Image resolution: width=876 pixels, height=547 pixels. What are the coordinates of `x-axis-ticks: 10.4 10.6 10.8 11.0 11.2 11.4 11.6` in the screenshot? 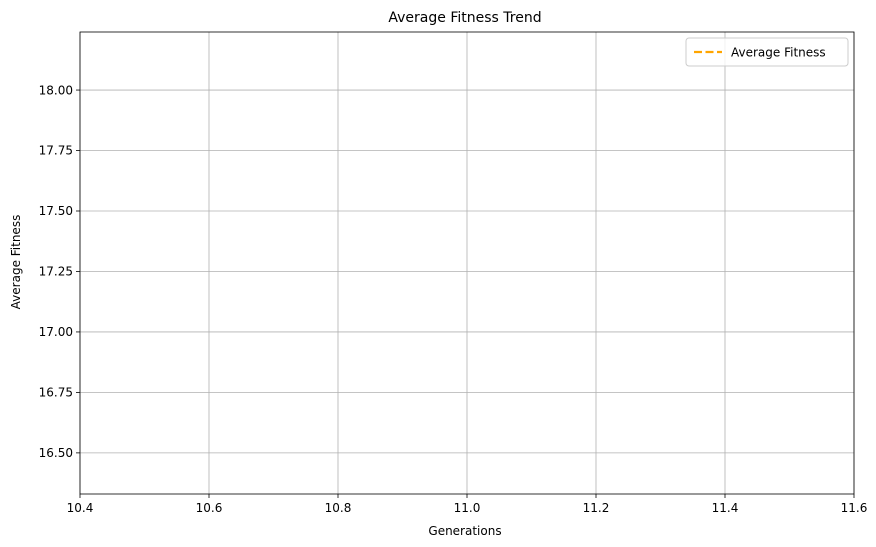 It's located at (467, 504).